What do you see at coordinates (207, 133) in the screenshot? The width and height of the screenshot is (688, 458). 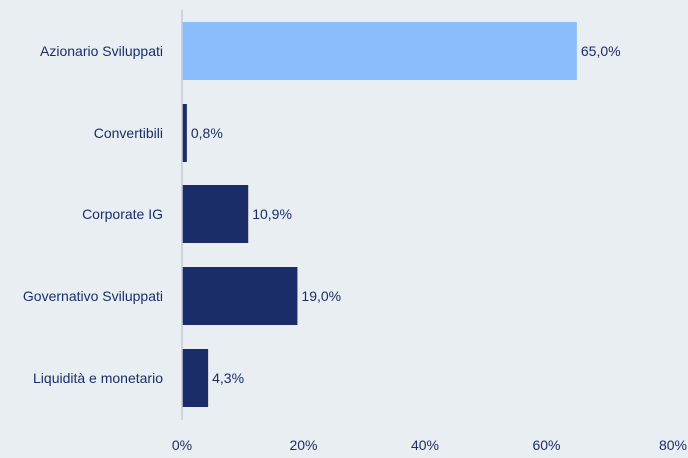 I see `data-label-1: 0,8%` at bounding box center [207, 133].